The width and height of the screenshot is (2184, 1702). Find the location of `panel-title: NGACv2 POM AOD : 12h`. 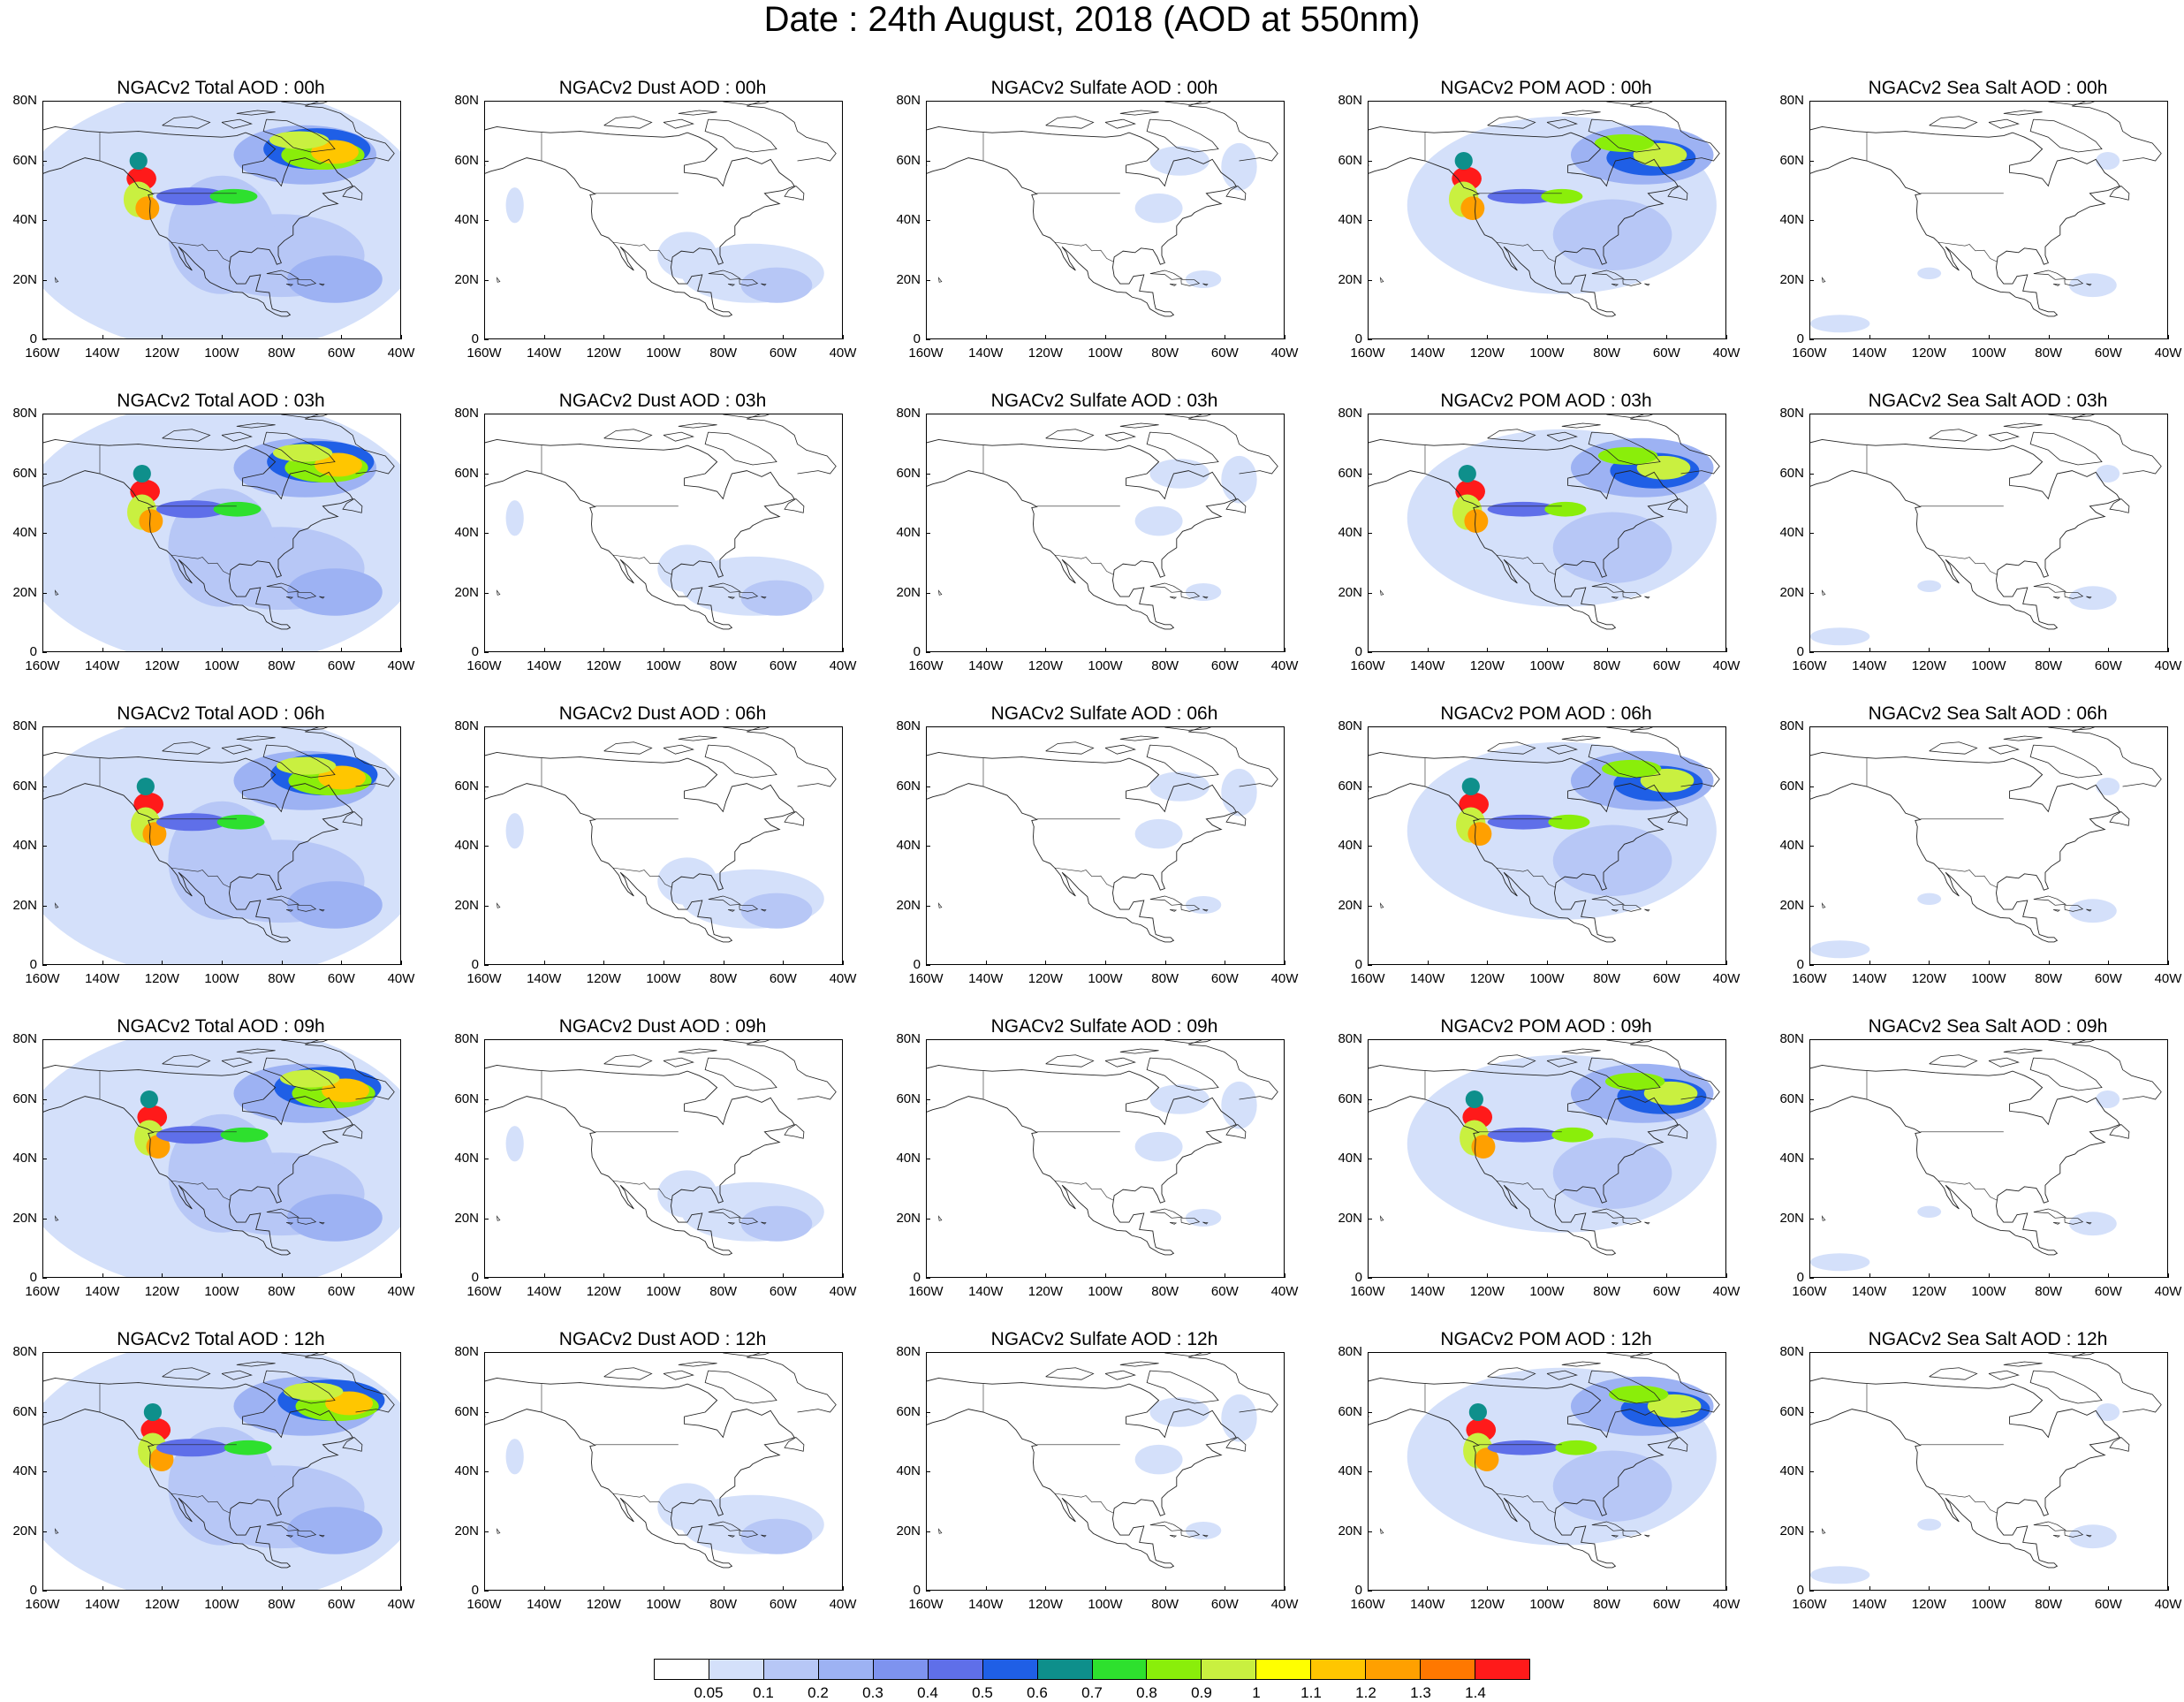

panel-title: NGACv2 POM AOD : 12h is located at coordinates (1546, 1339).